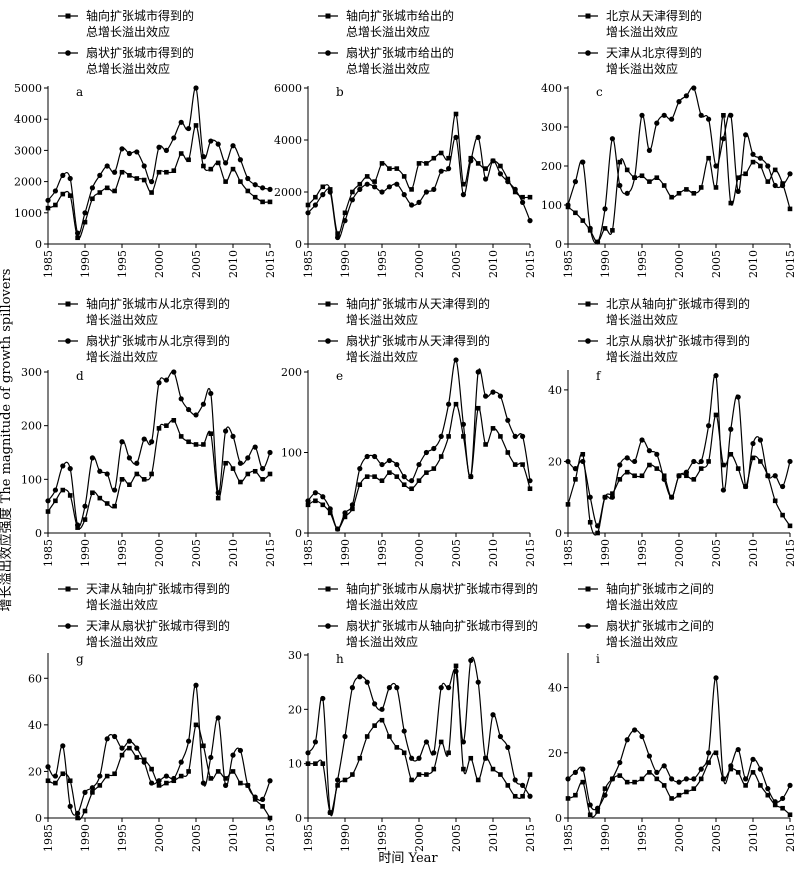 This screenshot has width=800, height=872. Describe the element at coordinates (400, 15) in the screenshot. I see `legend-label: 轴向扩张城市给出的` at that location.